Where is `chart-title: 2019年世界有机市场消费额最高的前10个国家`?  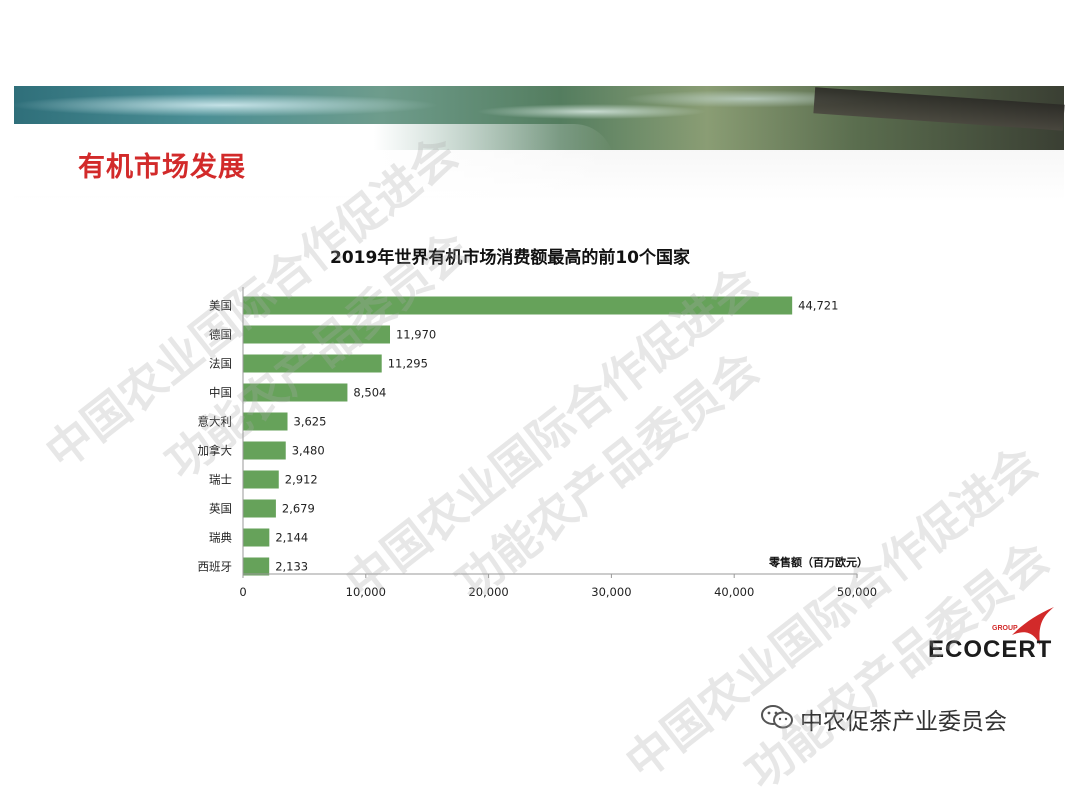
chart-title: 2019年世界有机市场消费额最高的前10个国家 is located at coordinates (510, 258).